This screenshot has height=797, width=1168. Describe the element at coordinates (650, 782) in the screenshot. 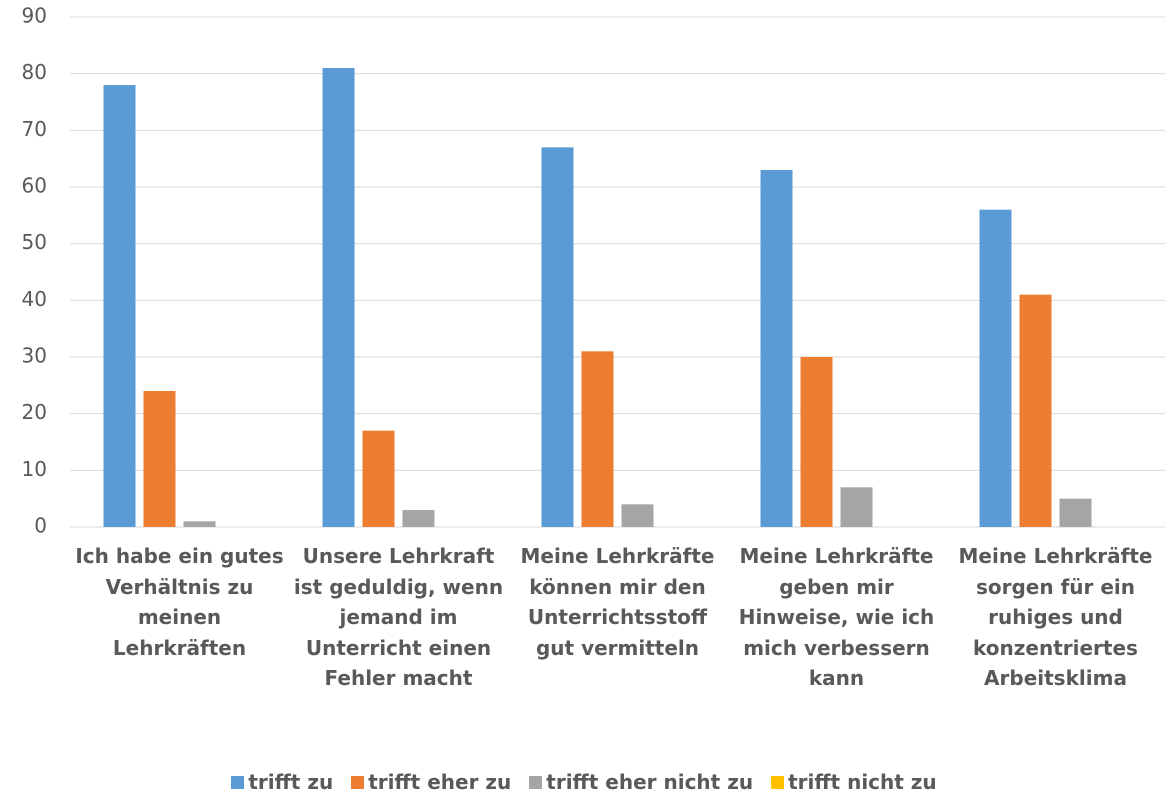

I see `legend-label: trifft eher nicht zu` at that location.